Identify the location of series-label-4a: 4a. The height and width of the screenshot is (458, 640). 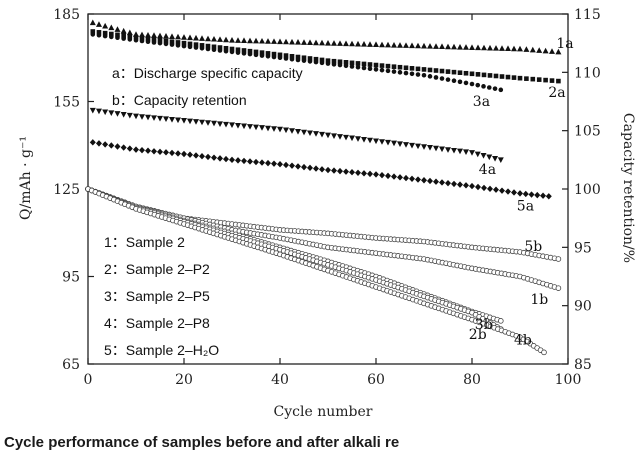
(487, 170).